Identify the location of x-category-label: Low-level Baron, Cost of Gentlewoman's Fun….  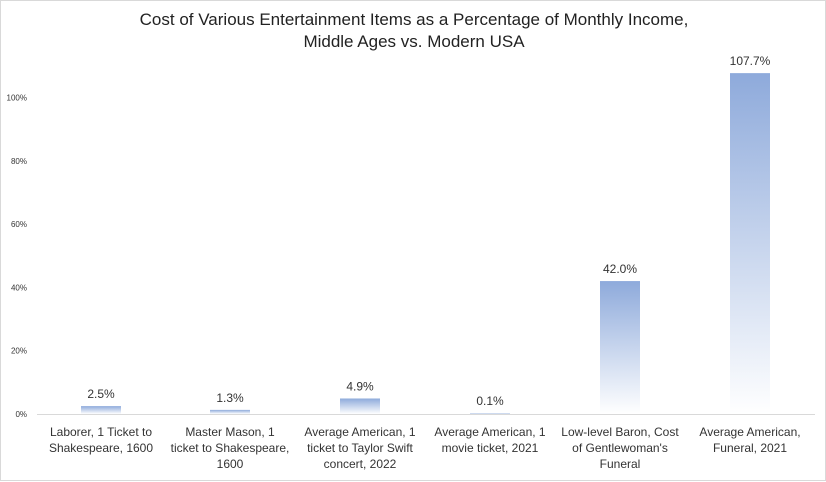
(620, 448).